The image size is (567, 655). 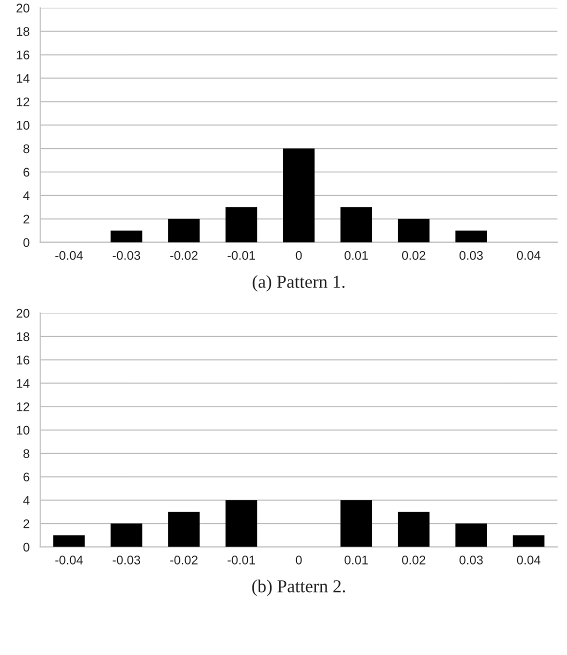 What do you see at coordinates (298, 588) in the screenshot?
I see `text: (b) Pattern 2.` at bounding box center [298, 588].